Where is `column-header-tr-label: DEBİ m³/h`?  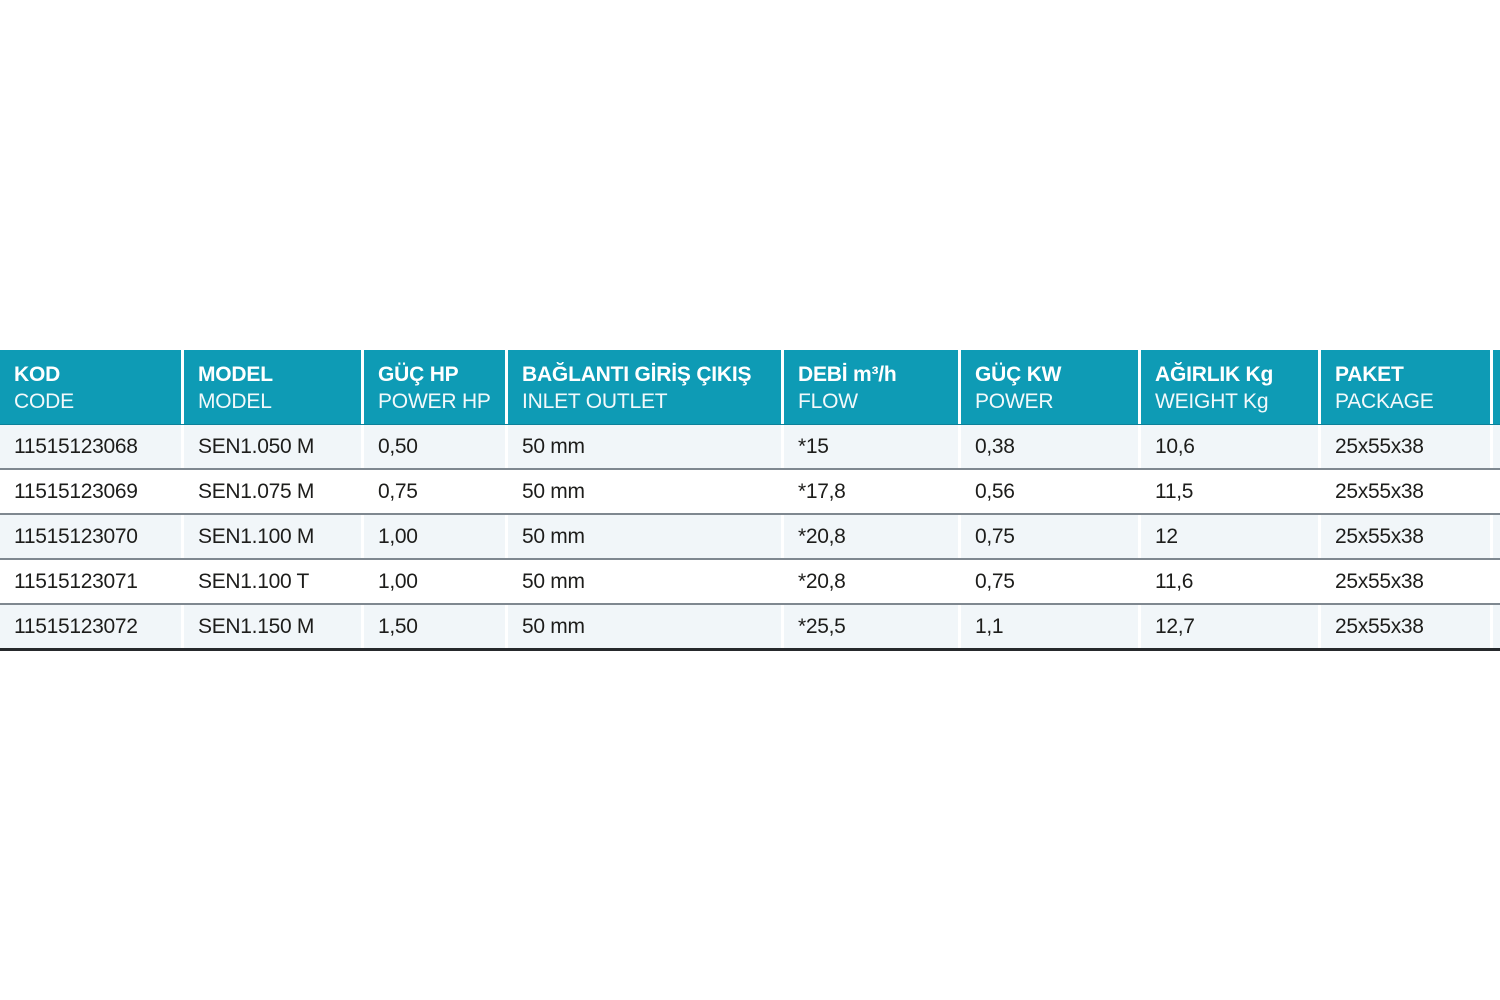 column-header-tr-label: DEBİ m³/h is located at coordinates (847, 374).